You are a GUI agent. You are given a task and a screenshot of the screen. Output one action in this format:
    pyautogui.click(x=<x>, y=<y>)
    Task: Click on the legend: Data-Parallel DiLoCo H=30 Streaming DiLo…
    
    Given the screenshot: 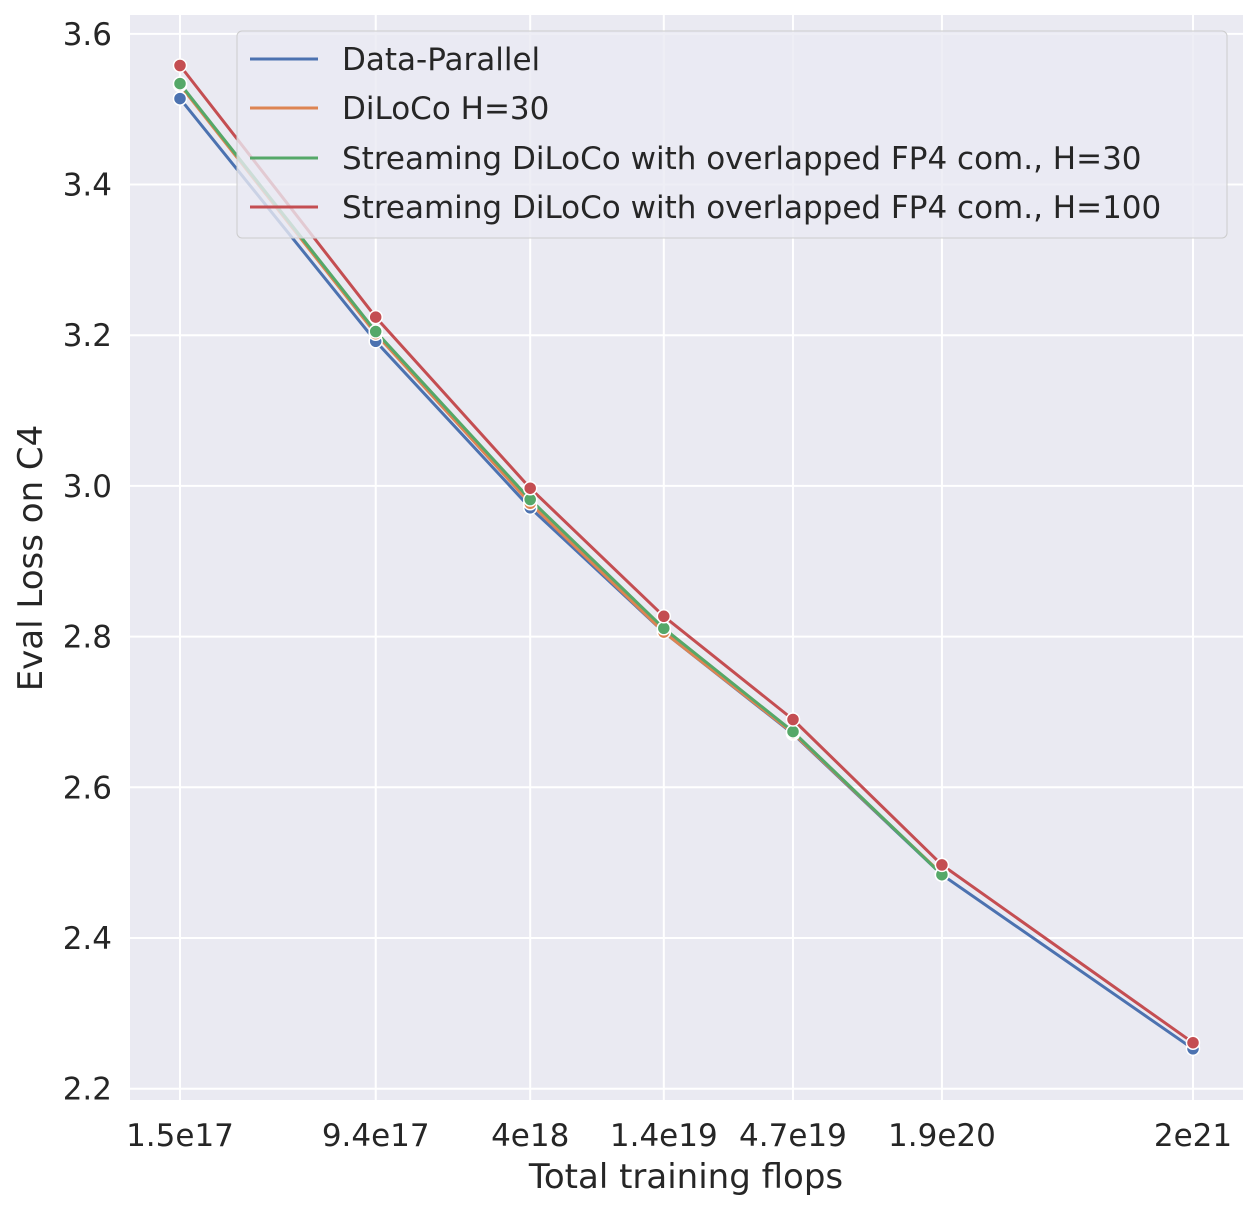 What is the action you would take?
    pyautogui.click(x=732, y=134)
    